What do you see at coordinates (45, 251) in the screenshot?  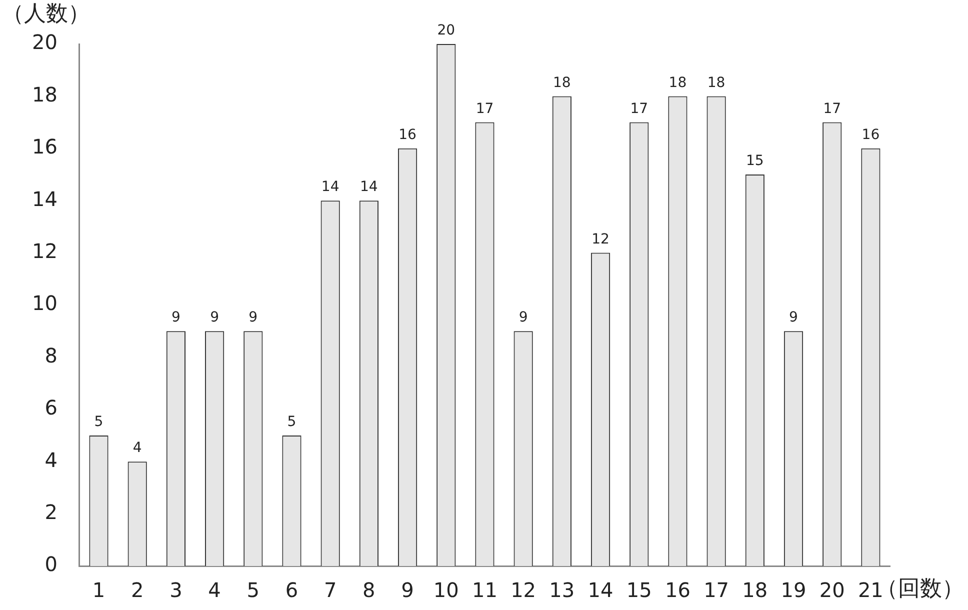 I see `y-tick-label: 12` at bounding box center [45, 251].